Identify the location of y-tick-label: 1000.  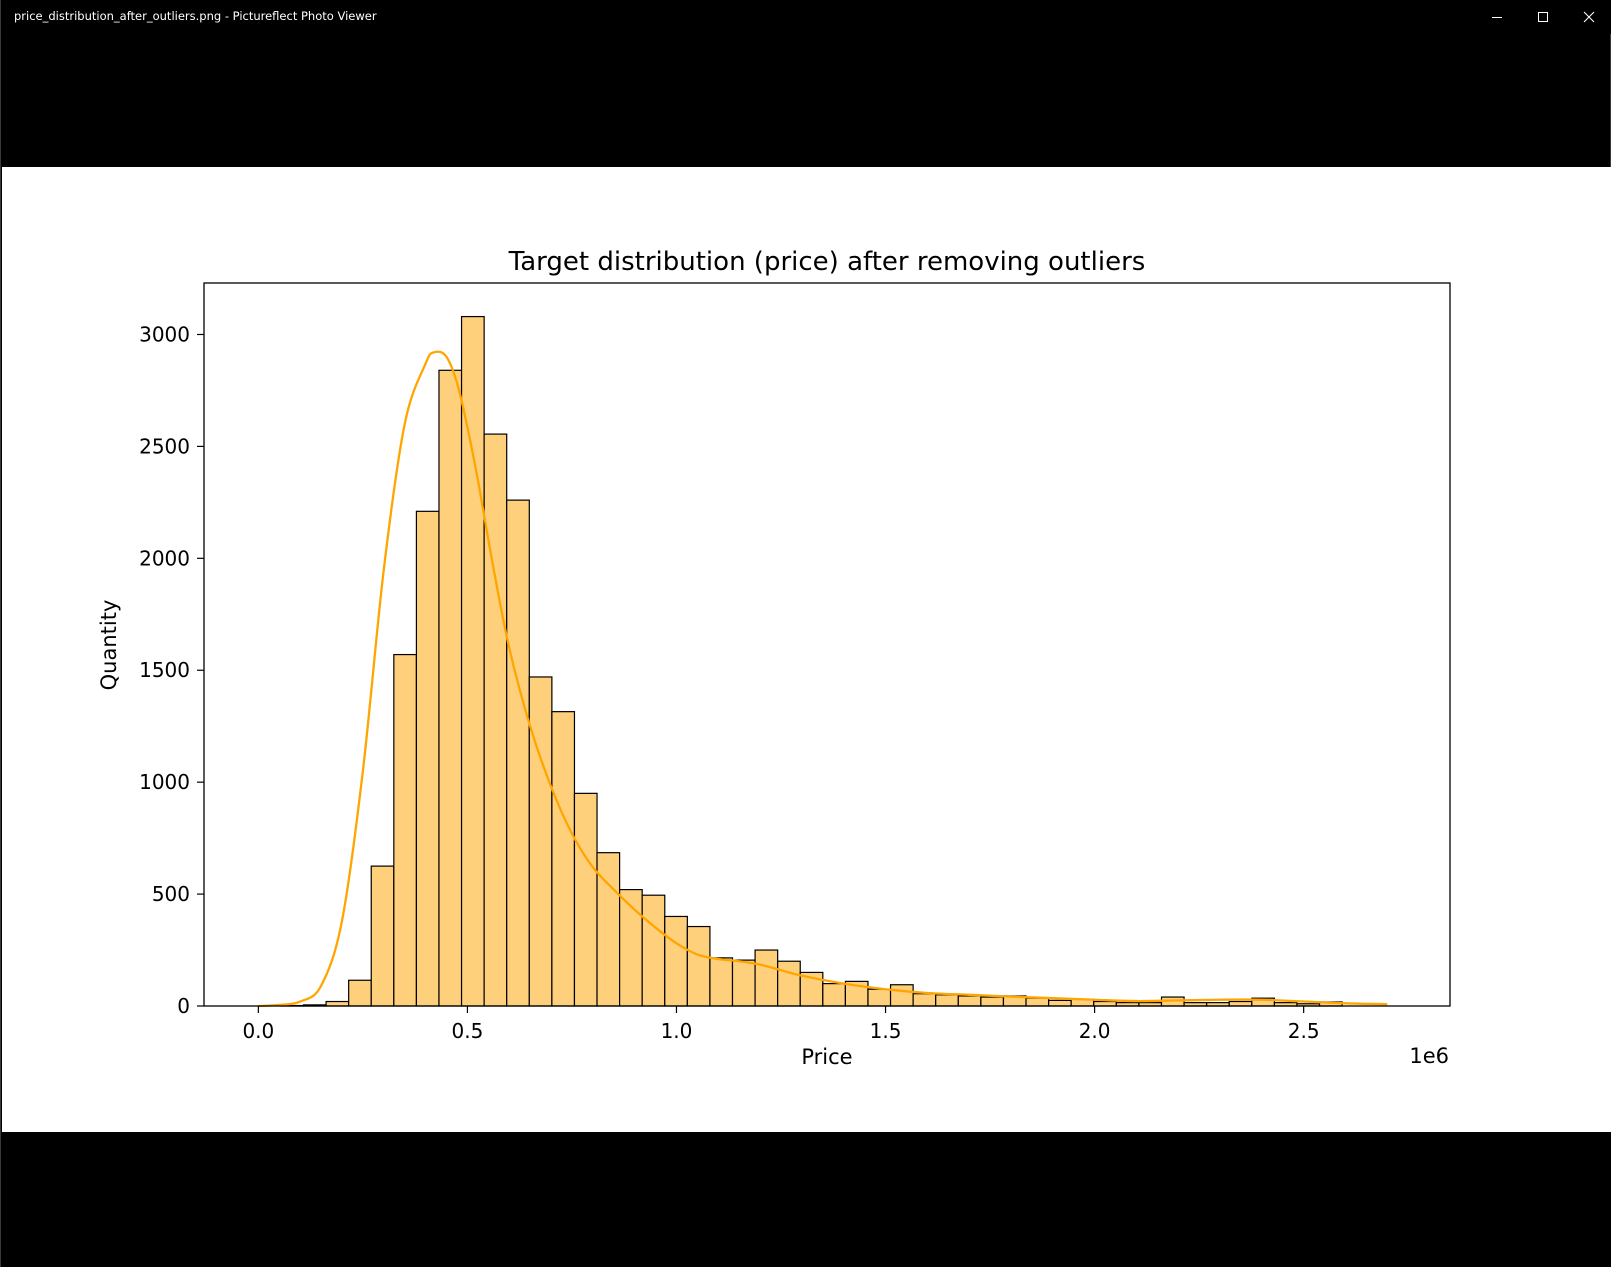
(164, 782).